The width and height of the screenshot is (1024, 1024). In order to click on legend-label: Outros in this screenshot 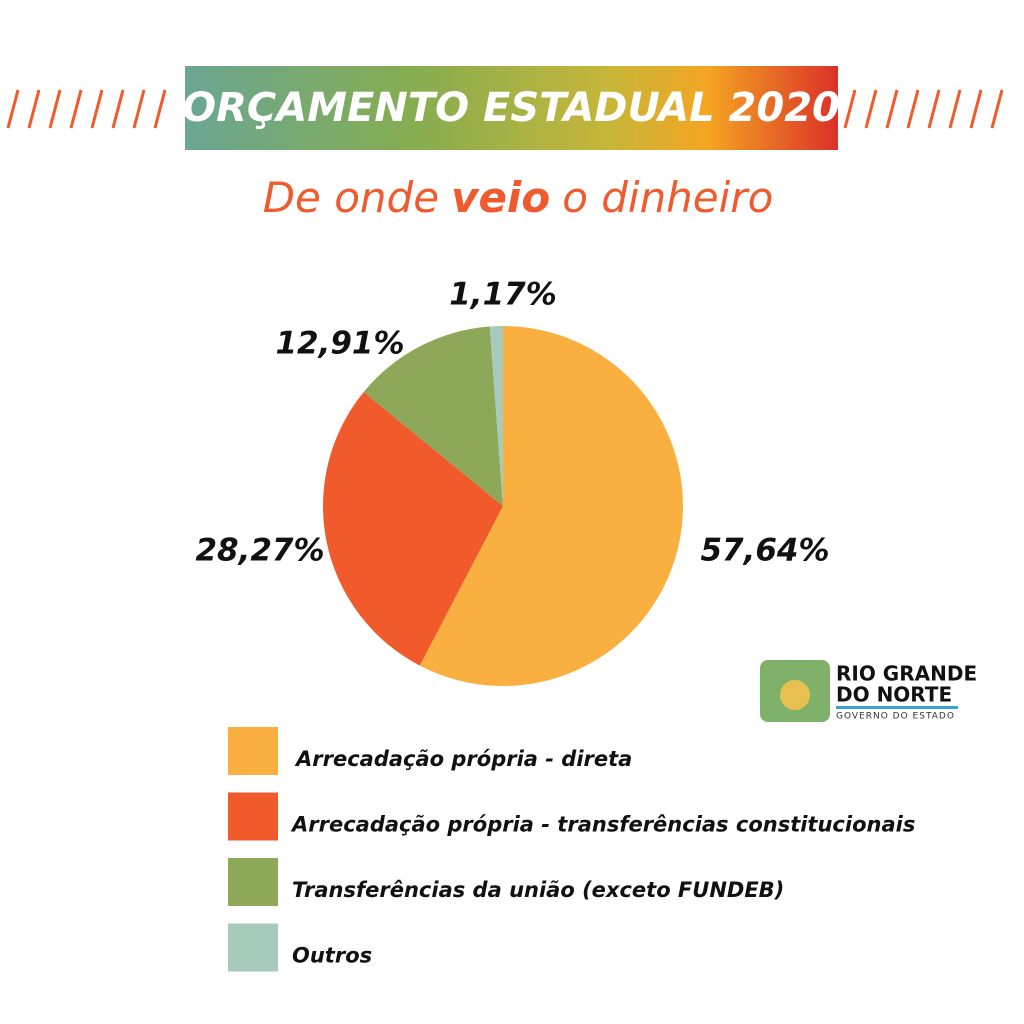, I will do `click(332, 956)`.